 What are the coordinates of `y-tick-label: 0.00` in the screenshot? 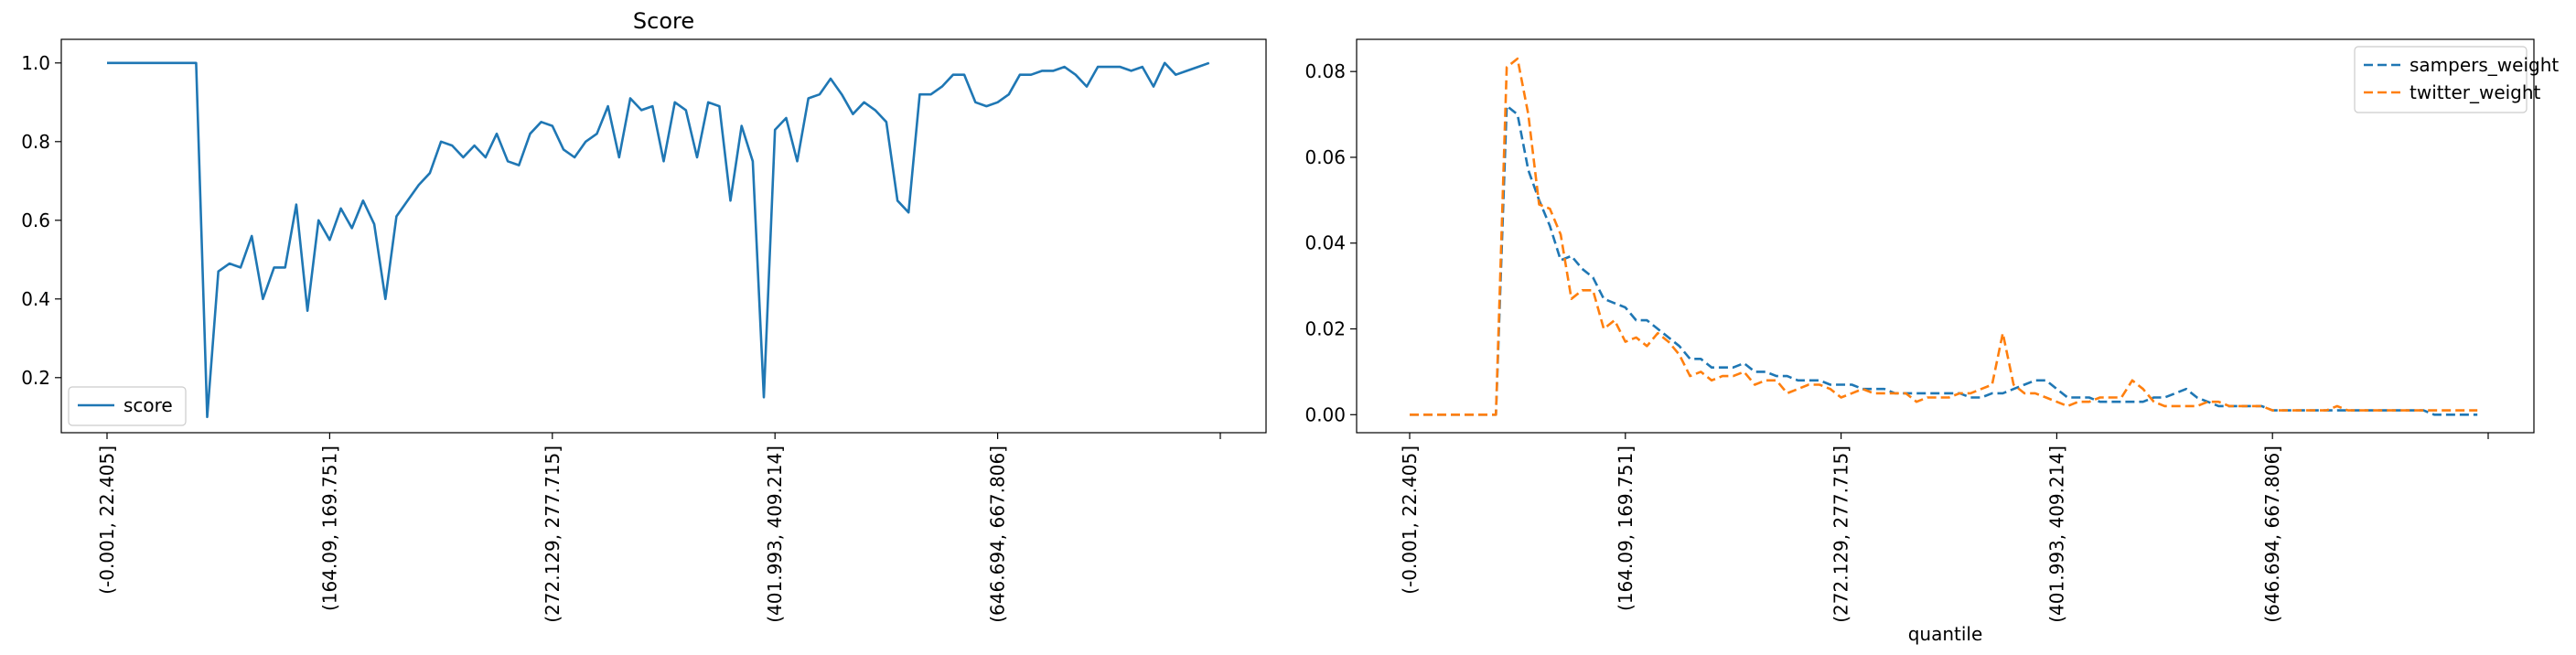 It's located at (1325, 414).